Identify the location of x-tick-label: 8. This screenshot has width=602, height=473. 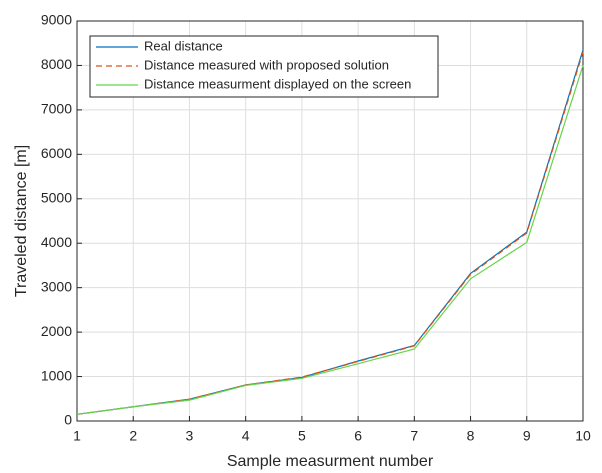
(471, 436).